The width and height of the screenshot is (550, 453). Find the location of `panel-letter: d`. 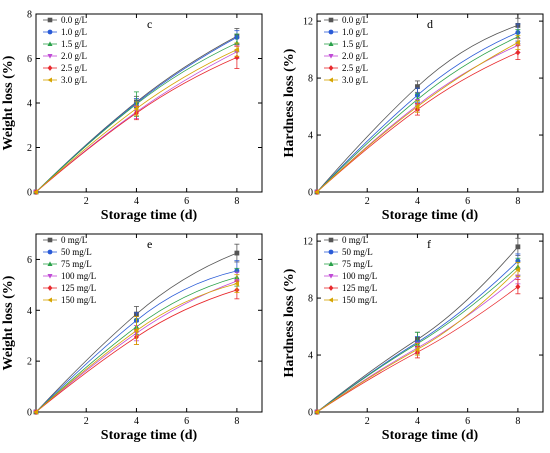

panel-letter: d is located at coordinates (430, 24).